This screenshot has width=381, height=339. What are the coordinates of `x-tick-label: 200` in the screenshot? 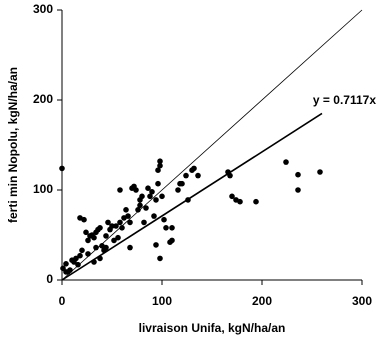 It's located at (262, 301).